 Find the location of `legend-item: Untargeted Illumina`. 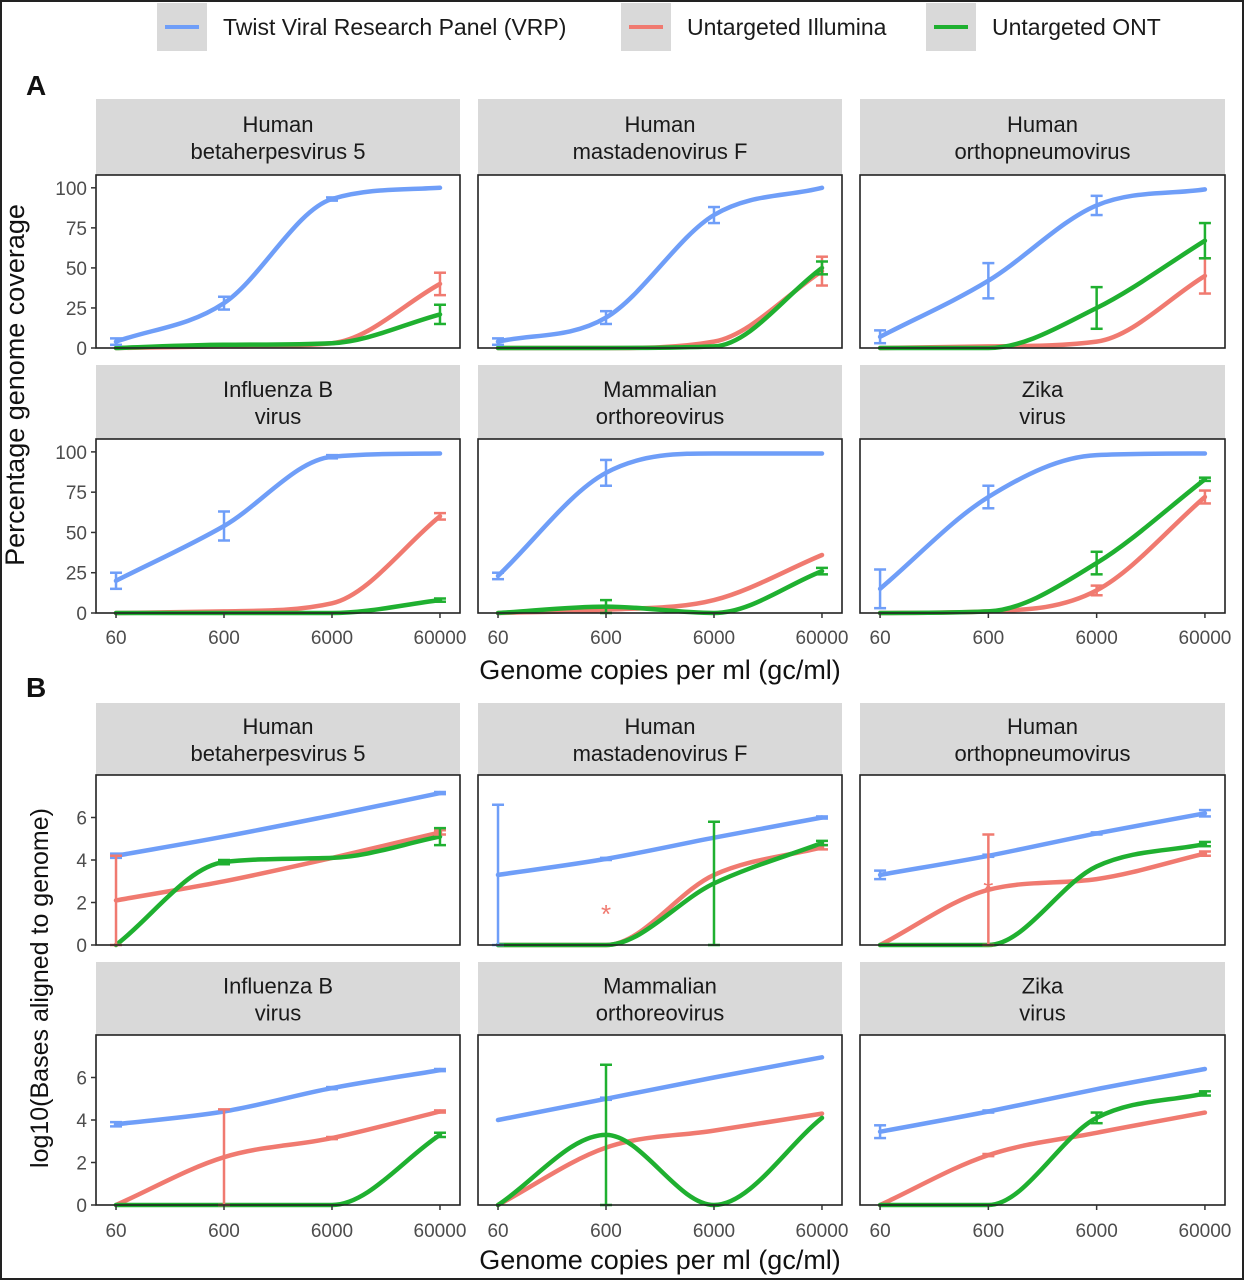

legend-item: Untargeted Illumina is located at coordinates (754, 27).